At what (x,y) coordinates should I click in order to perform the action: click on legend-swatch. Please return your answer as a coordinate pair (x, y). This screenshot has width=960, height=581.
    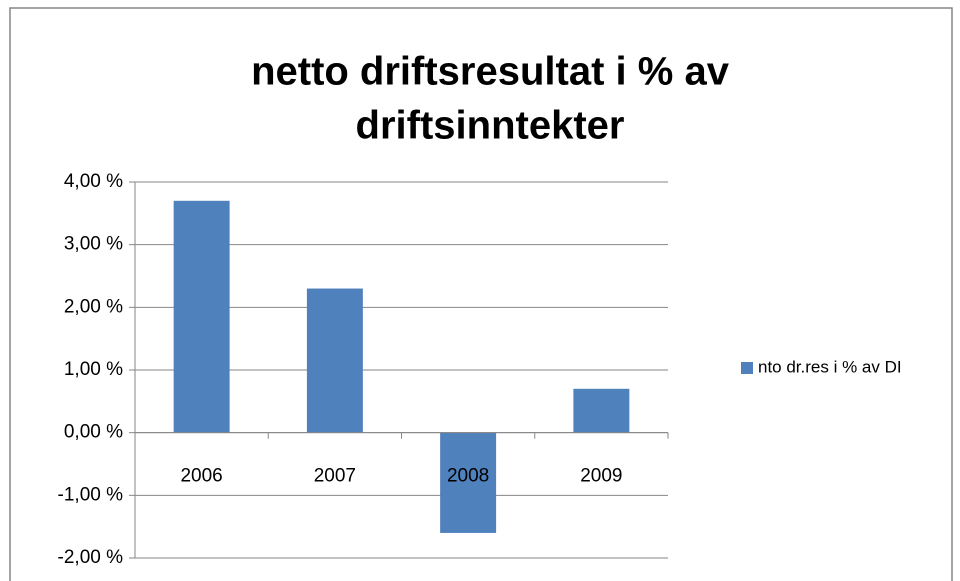
    Looking at the image, I should click on (747, 368).